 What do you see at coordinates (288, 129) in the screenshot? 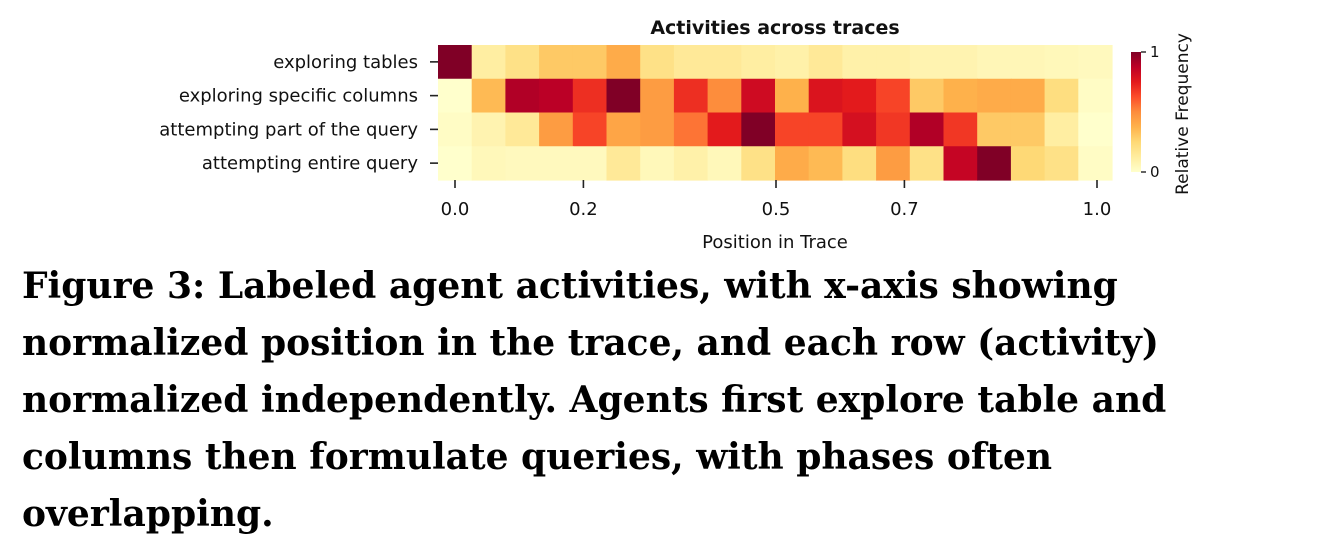
I see `row-label: attempting part of the query` at bounding box center [288, 129].